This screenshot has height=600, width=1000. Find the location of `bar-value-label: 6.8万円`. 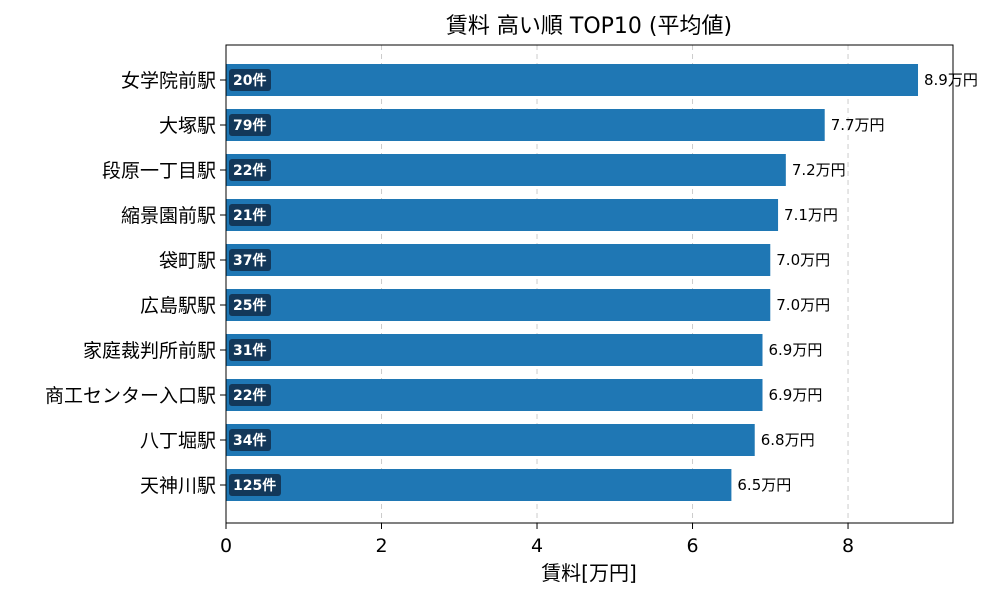

bar-value-label: 6.8万円 is located at coordinates (788, 440).